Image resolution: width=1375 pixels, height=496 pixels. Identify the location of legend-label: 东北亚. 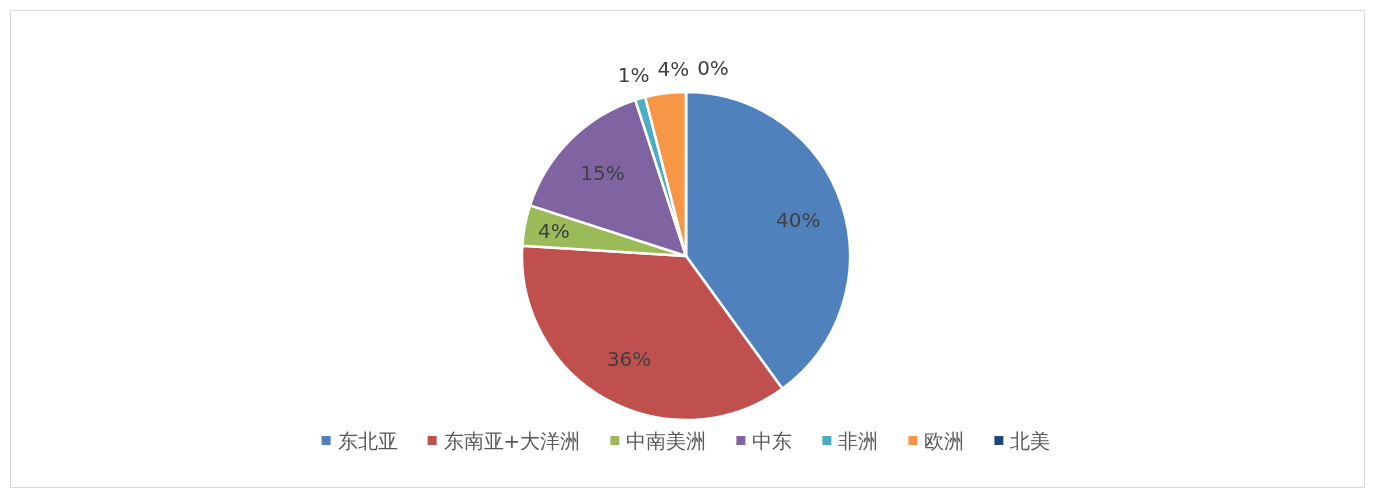
(367, 441).